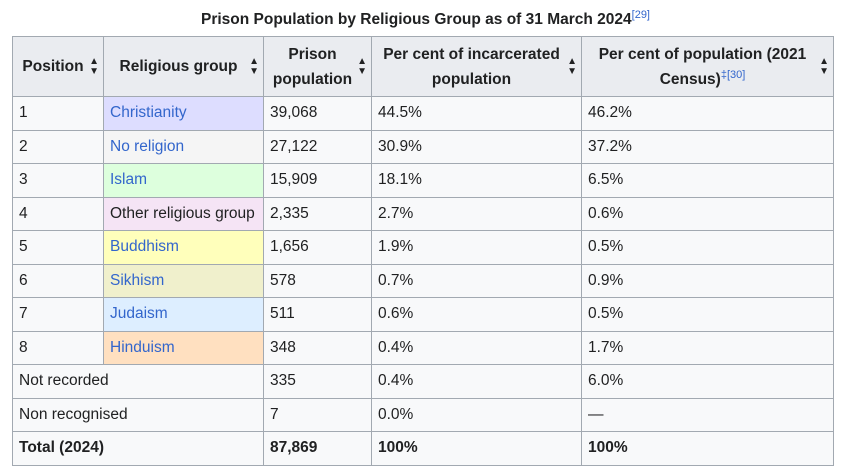 The height and width of the screenshot is (471, 851). I want to click on prison-population-cell: 578, so click(317, 280).